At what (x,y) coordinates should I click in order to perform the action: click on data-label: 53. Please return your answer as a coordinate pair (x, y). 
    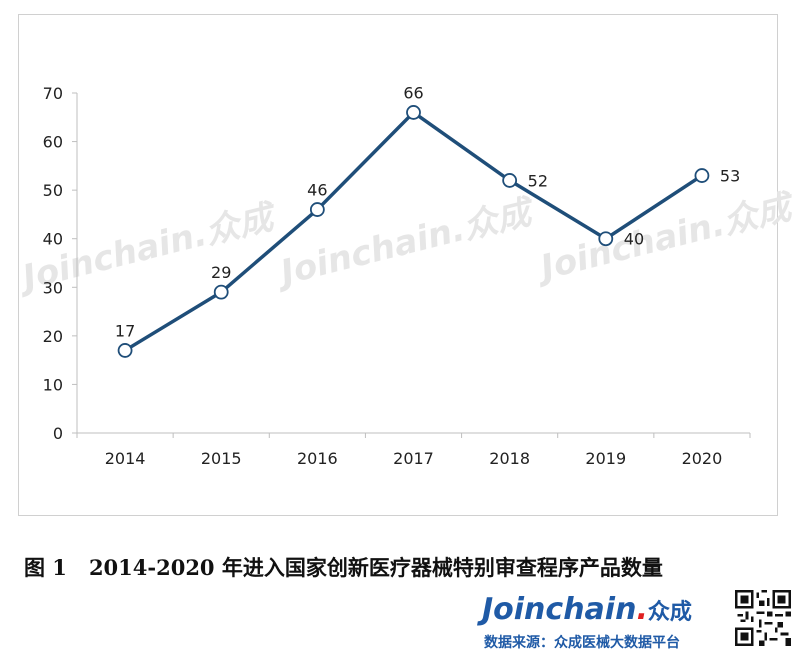
    Looking at the image, I should click on (730, 176).